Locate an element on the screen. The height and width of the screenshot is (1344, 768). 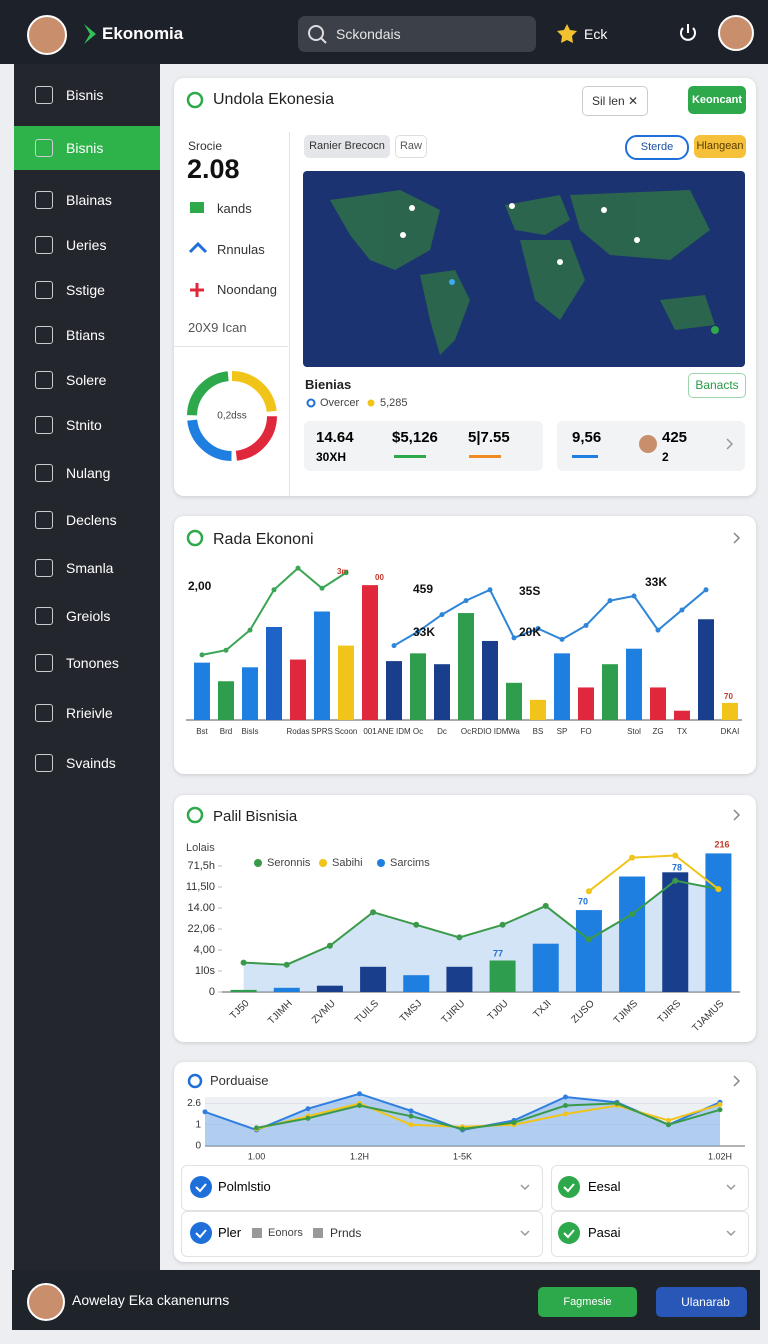
x-tick-label: TXJI is located at coordinates (542, 1009).